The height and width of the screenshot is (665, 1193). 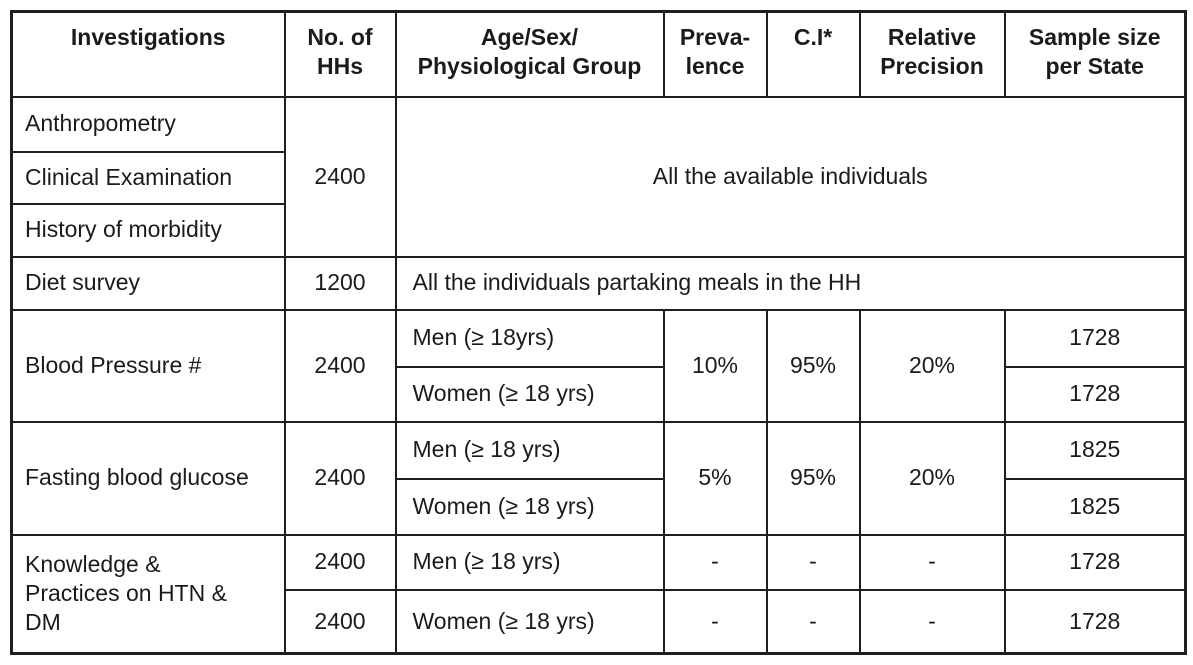 What do you see at coordinates (715, 365) in the screenshot?
I see `cell-prevalence-bp: 10%` at bounding box center [715, 365].